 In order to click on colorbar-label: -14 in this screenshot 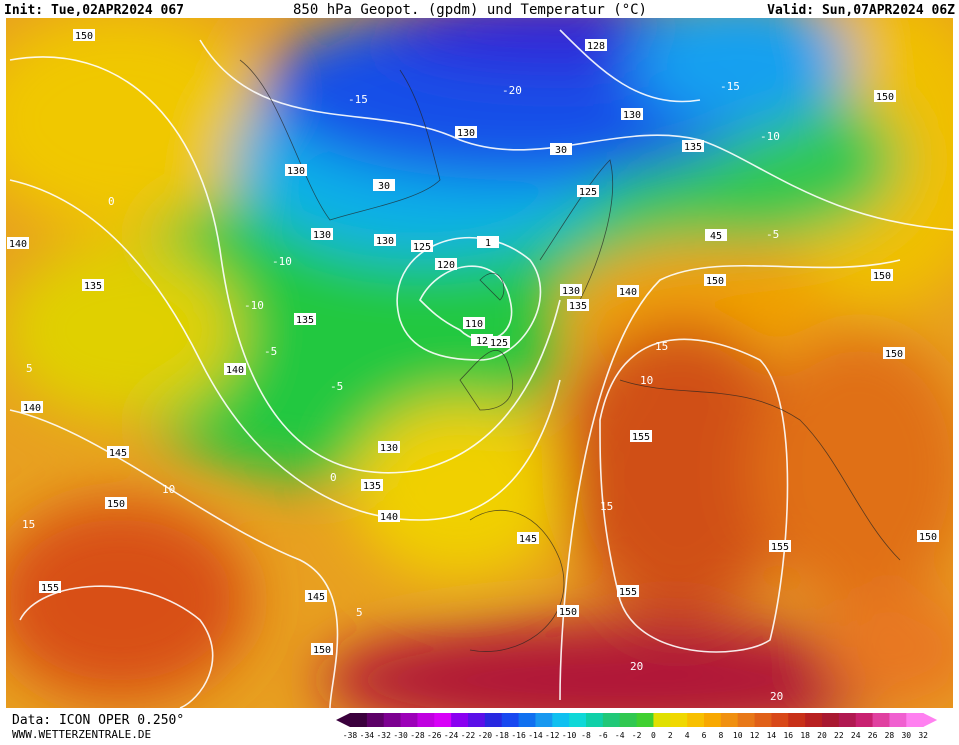, I will do `click(535, 735)`.